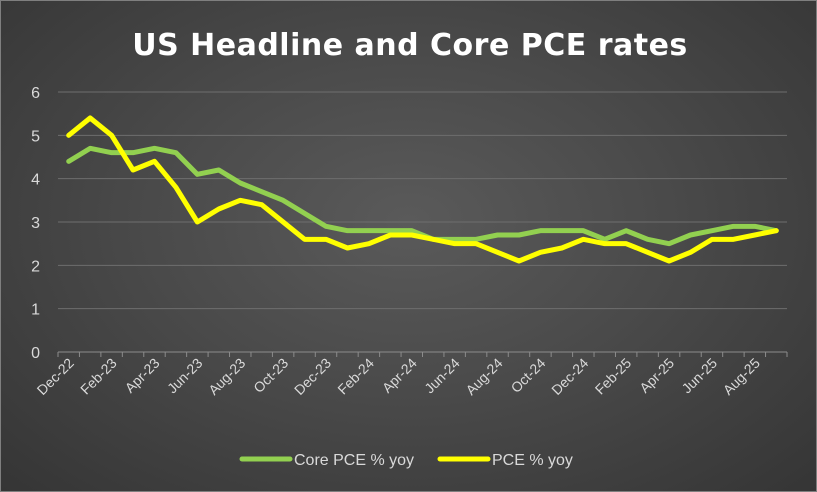 The height and width of the screenshot is (492, 817). What do you see at coordinates (312, 376) in the screenshot?
I see `x-tick-label: Dec-23` at bounding box center [312, 376].